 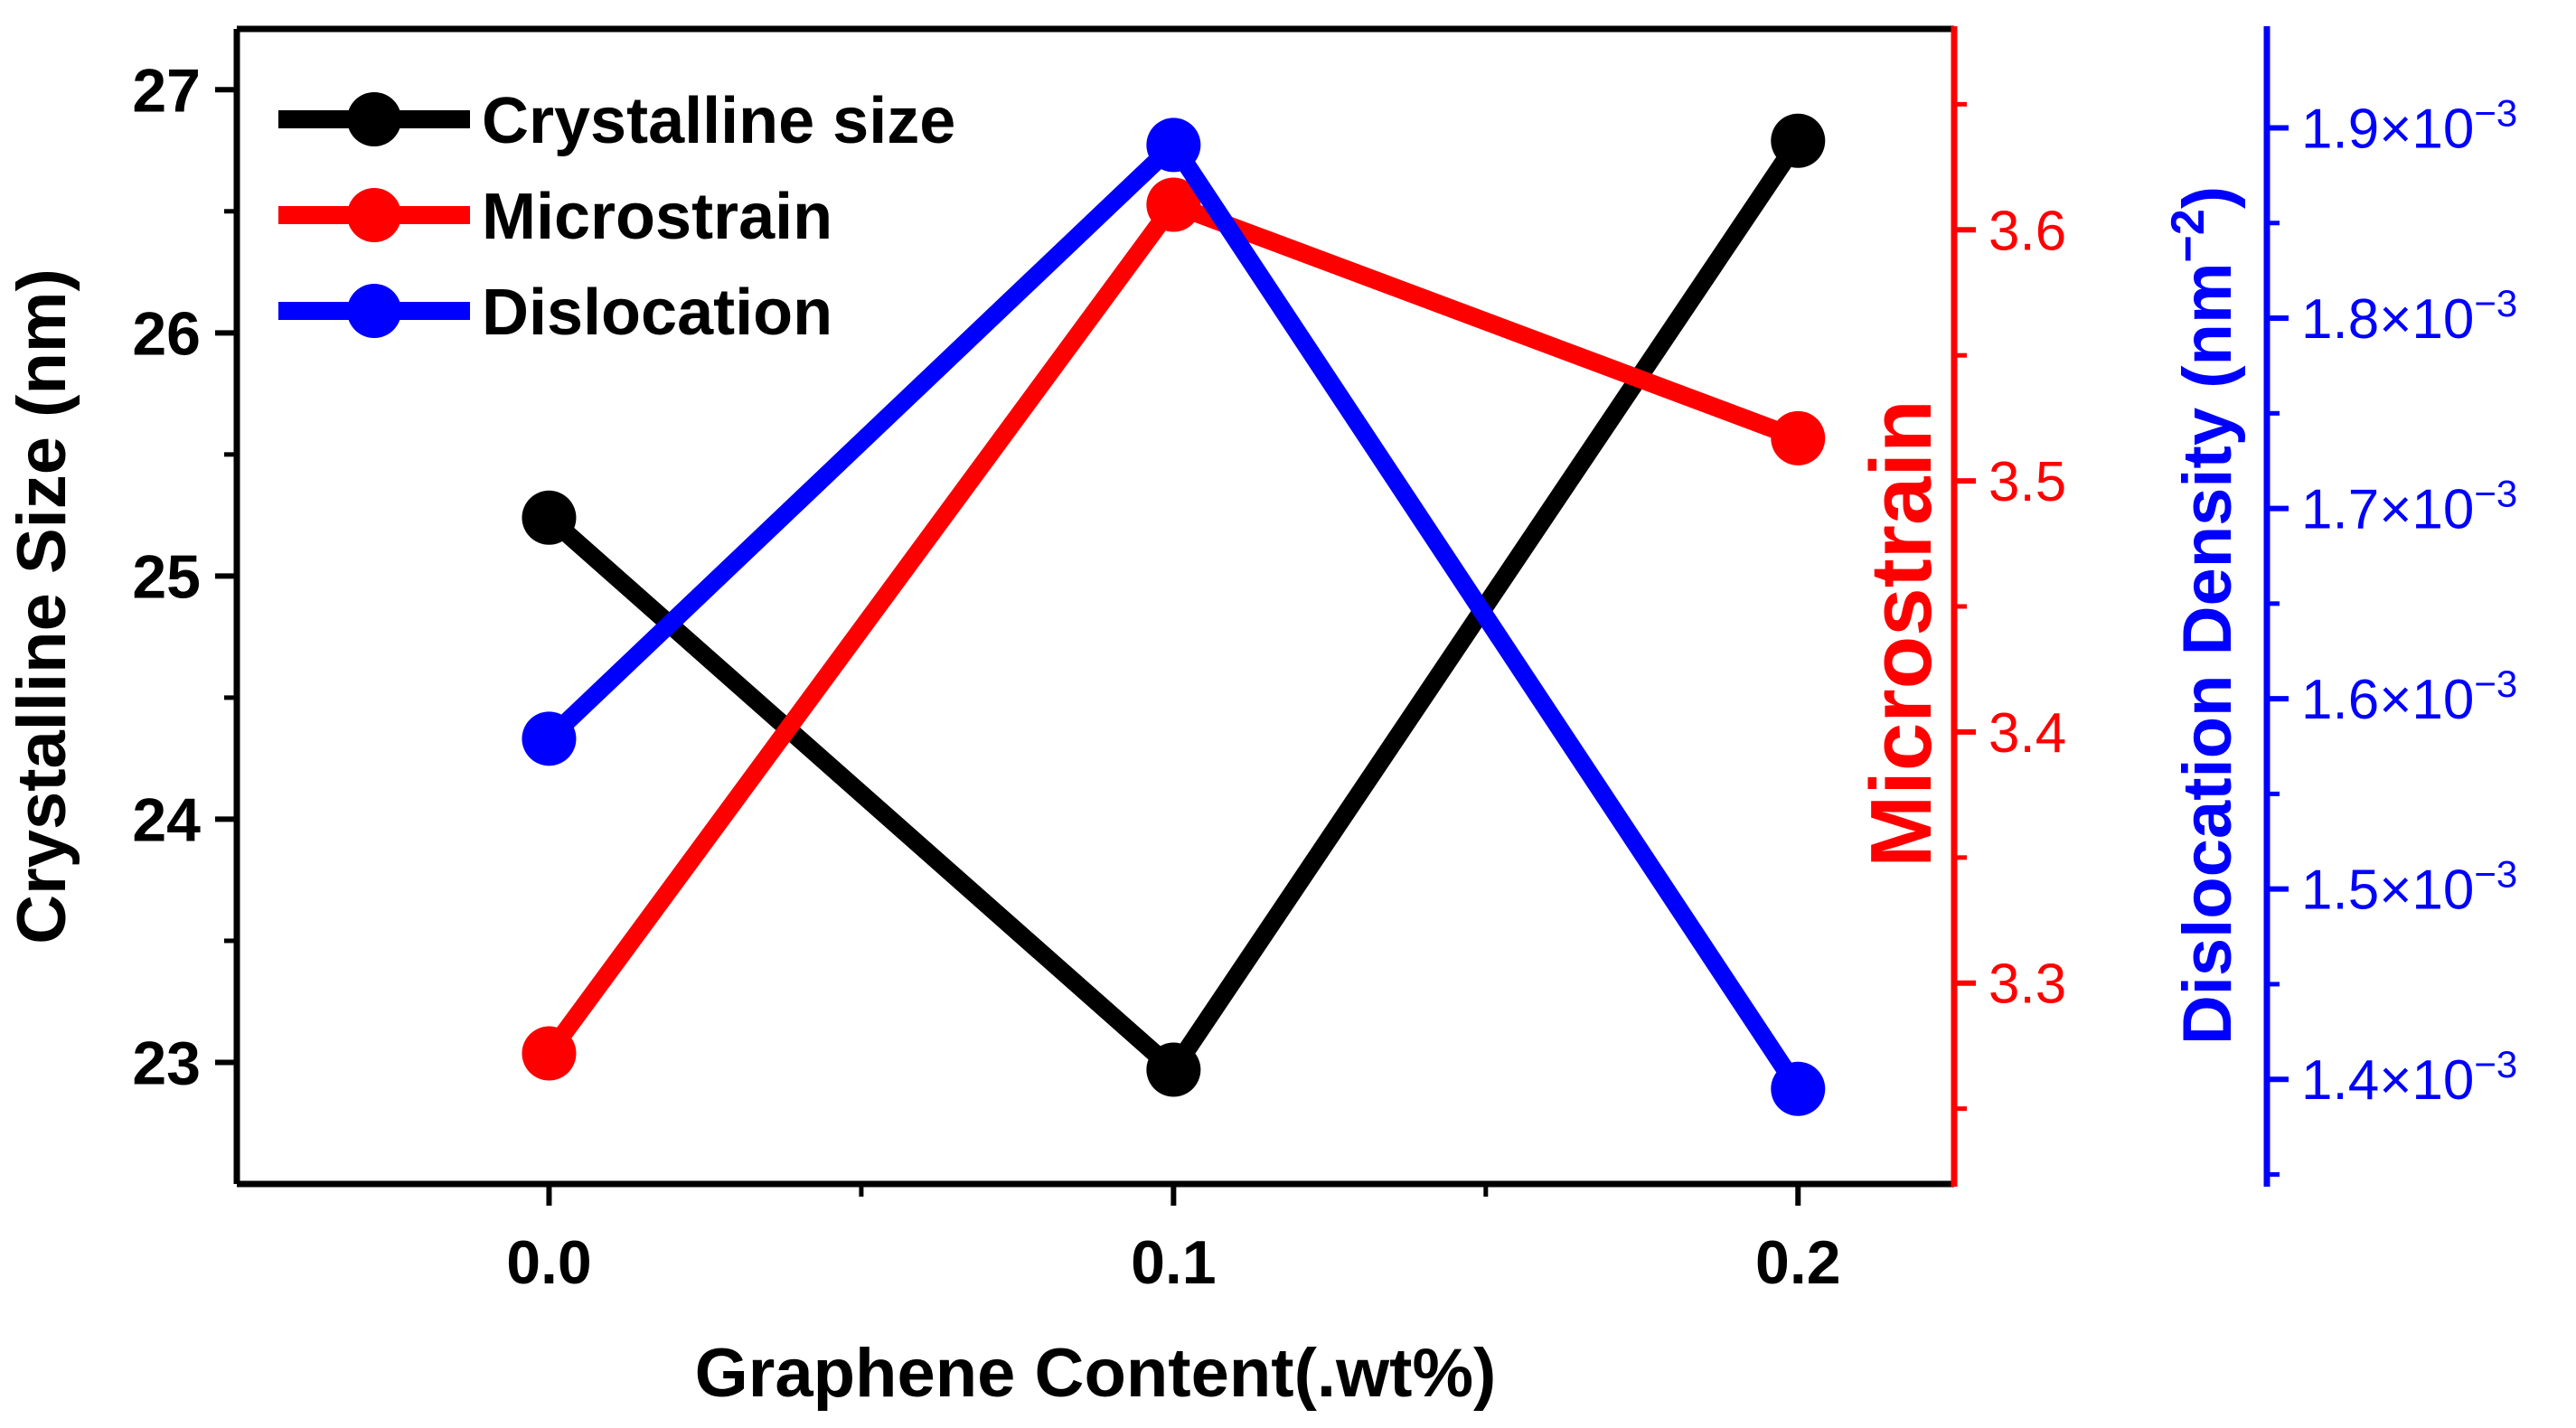 I want to click on dislocation-tick-label: 1.5×10⁻³, so click(x=2409, y=888).